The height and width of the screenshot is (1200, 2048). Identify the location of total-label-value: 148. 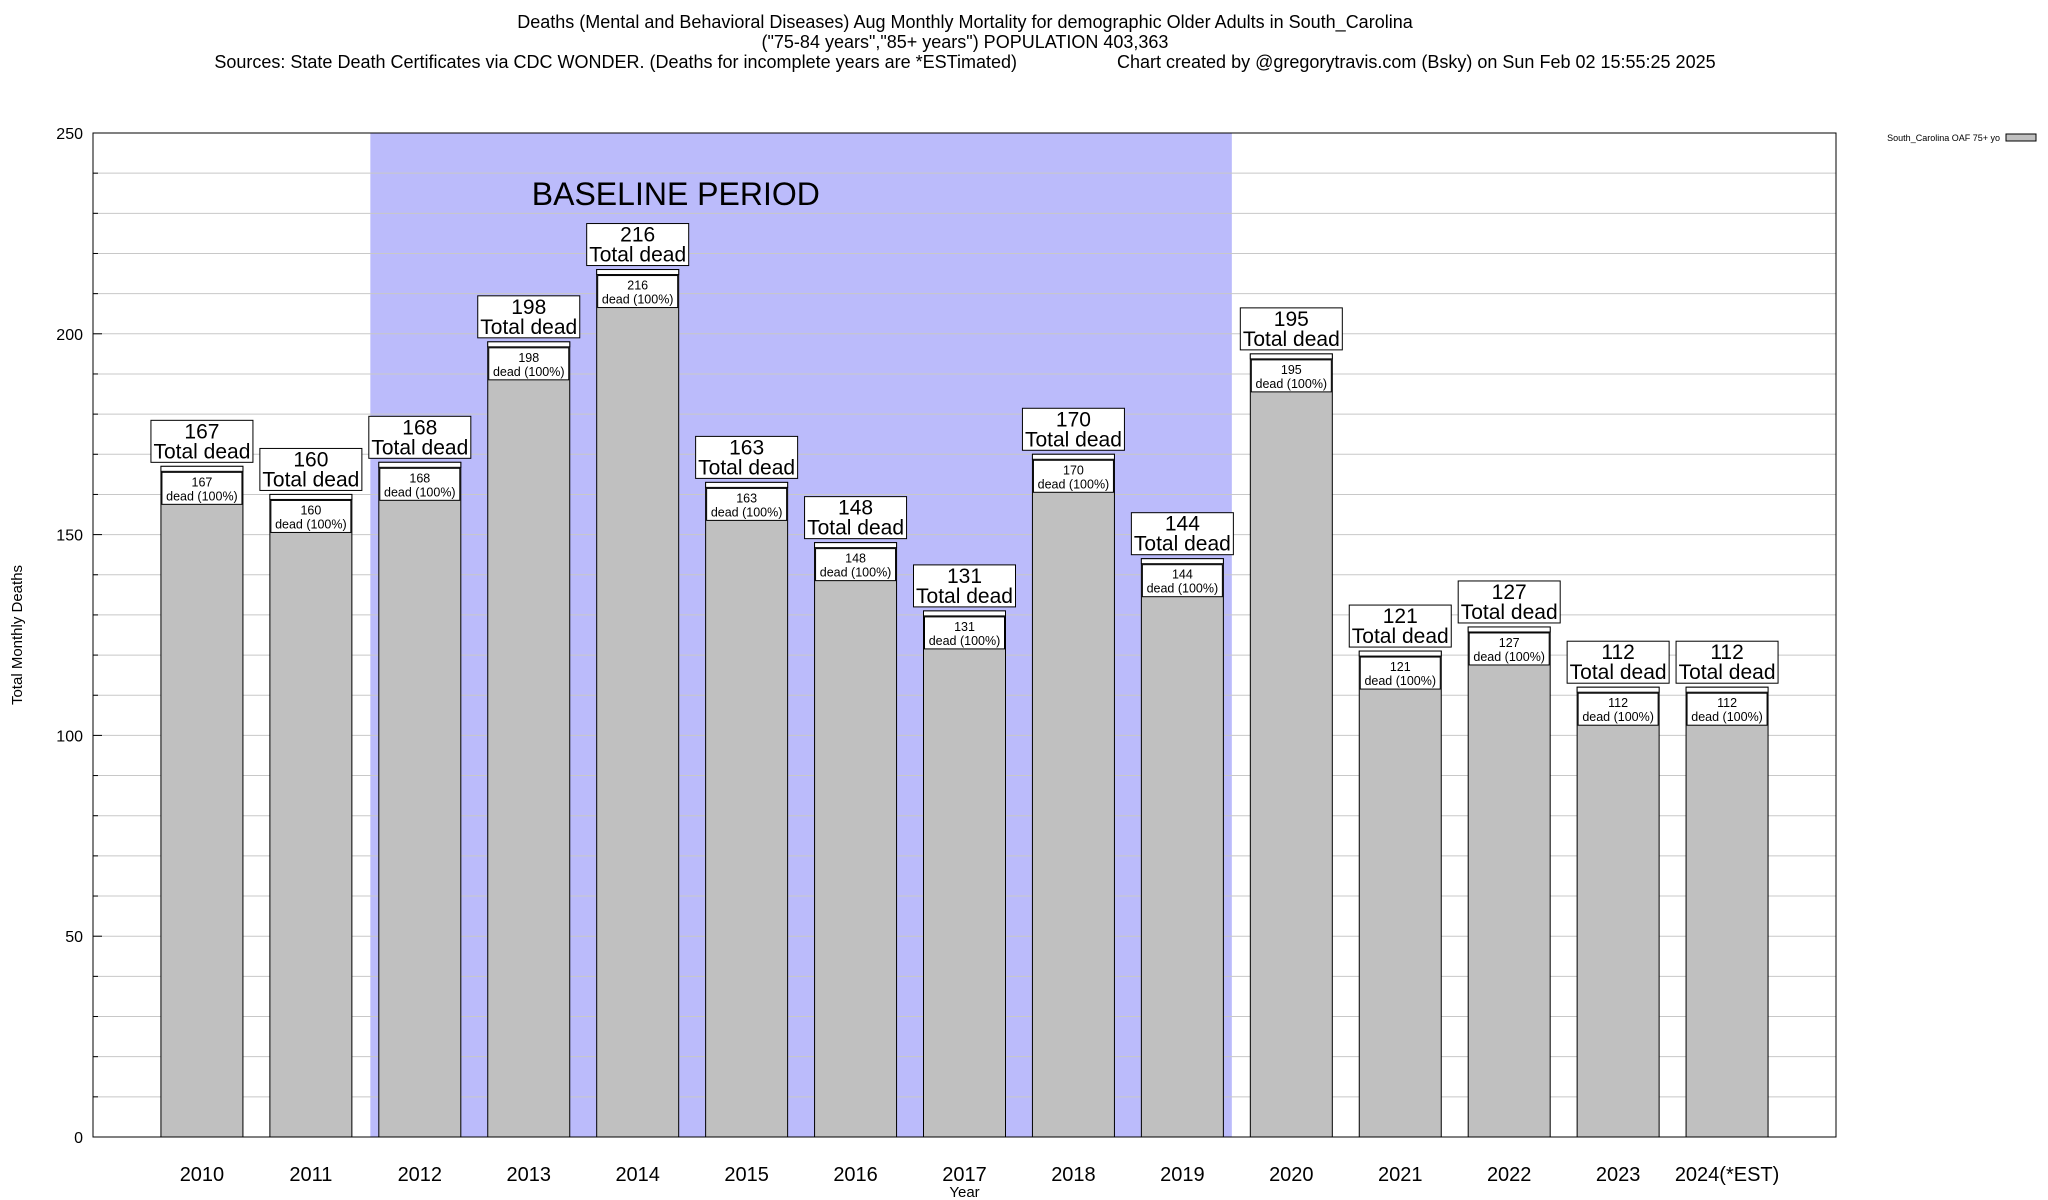
(855, 508).